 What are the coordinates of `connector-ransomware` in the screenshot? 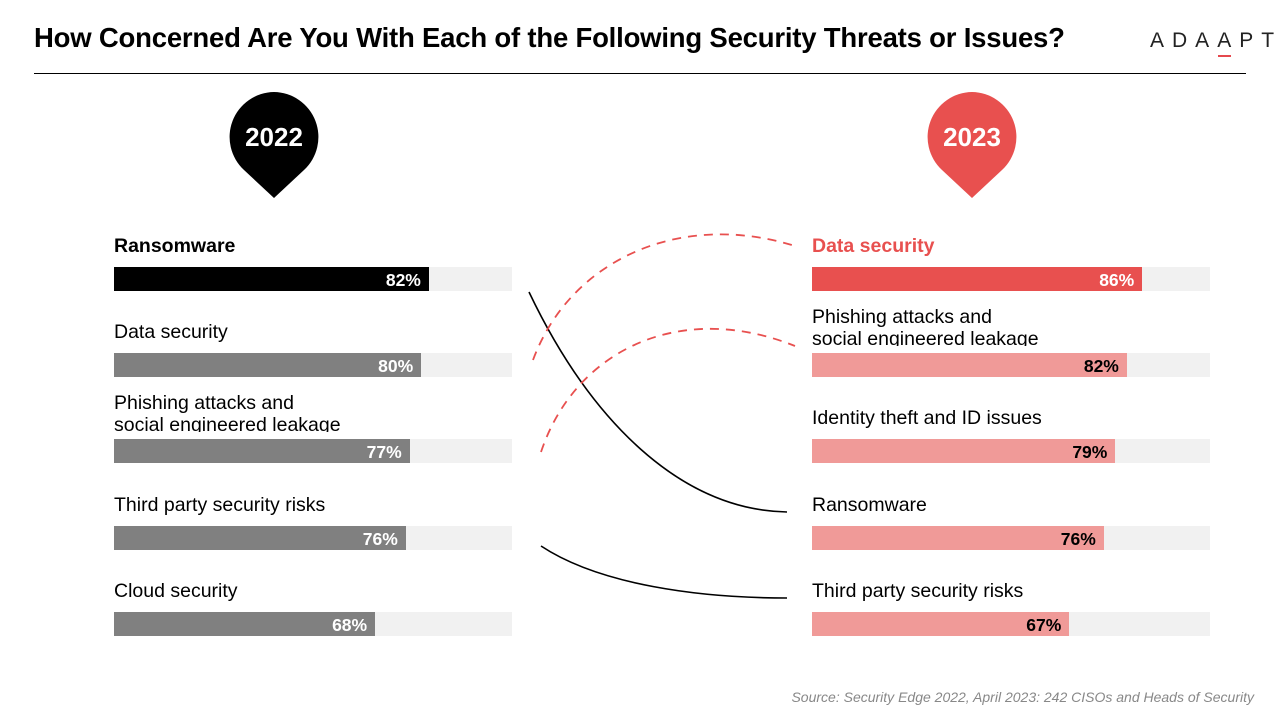 It's located at (658, 402).